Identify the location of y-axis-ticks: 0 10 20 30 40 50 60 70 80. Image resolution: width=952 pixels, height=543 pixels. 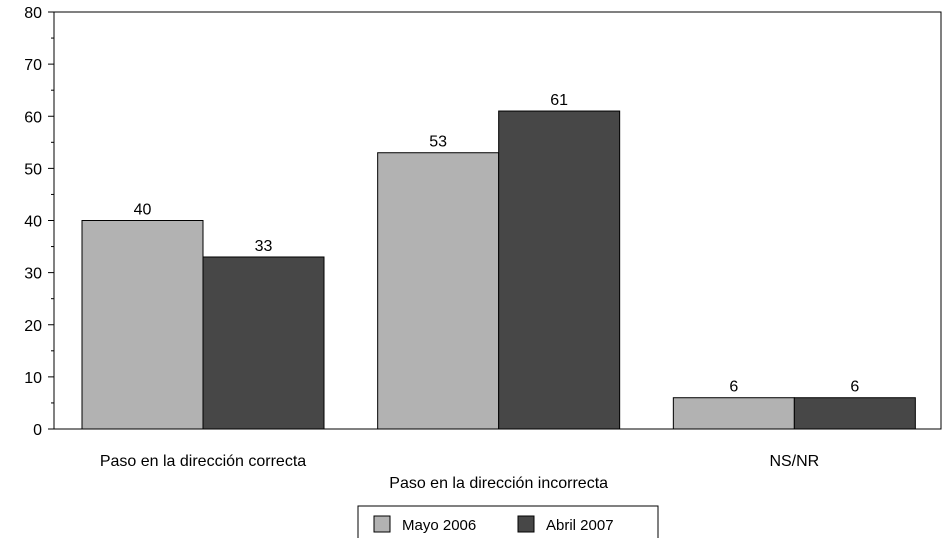
(39, 222).